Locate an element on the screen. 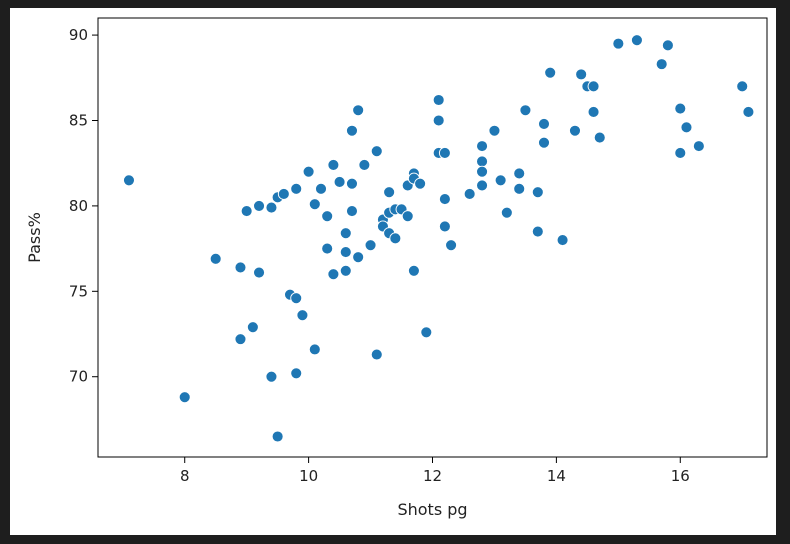 The image size is (790, 544). y-tick-label: 85 is located at coordinates (78, 120).